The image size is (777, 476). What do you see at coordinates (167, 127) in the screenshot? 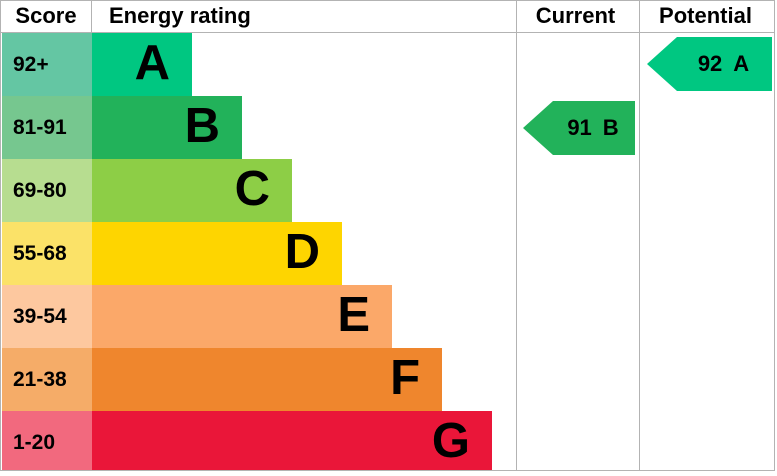
I see `rating-bar-b: B` at bounding box center [167, 127].